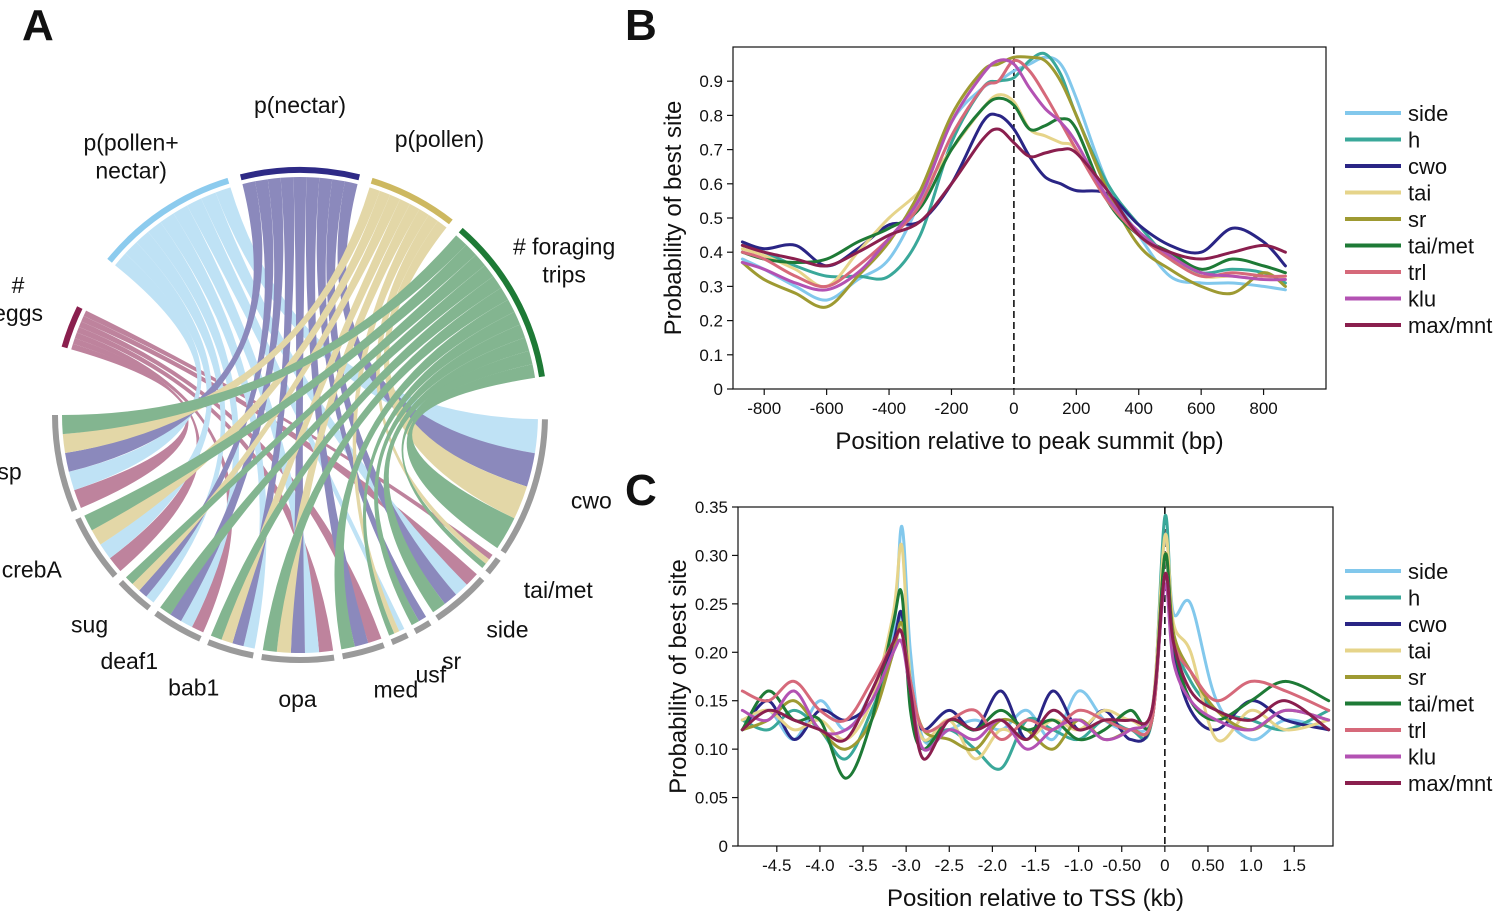 This screenshot has width=1500, height=916. What do you see at coordinates (1207, 865) in the screenshot?
I see `c-xtick-label: 0.50` at bounding box center [1207, 865].